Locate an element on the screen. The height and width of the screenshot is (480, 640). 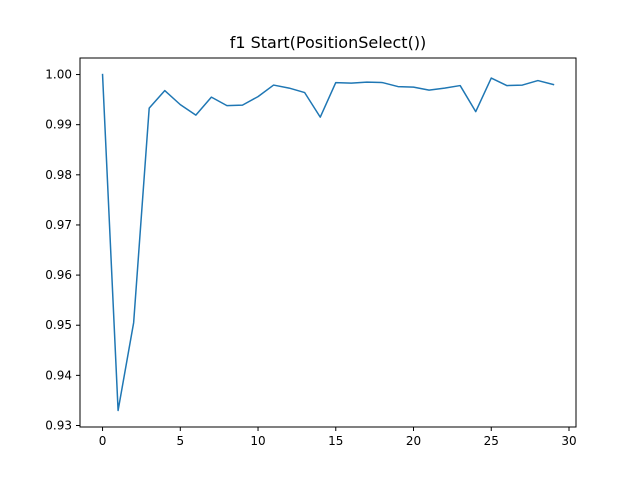
x-axis: 0 5 10 15 20 25 30 is located at coordinates (338, 437).